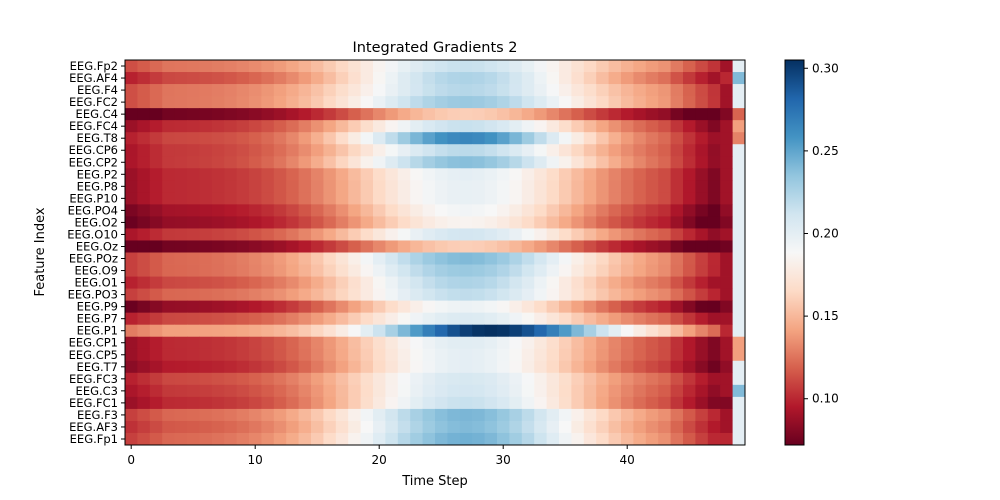 Image resolution: width=1000 pixels, height=500 pixels. What do you see at coordinates (97, 186) in the screenshot?
I see `y-tick-label: EEG.P8` at bounding box center [97, 186].